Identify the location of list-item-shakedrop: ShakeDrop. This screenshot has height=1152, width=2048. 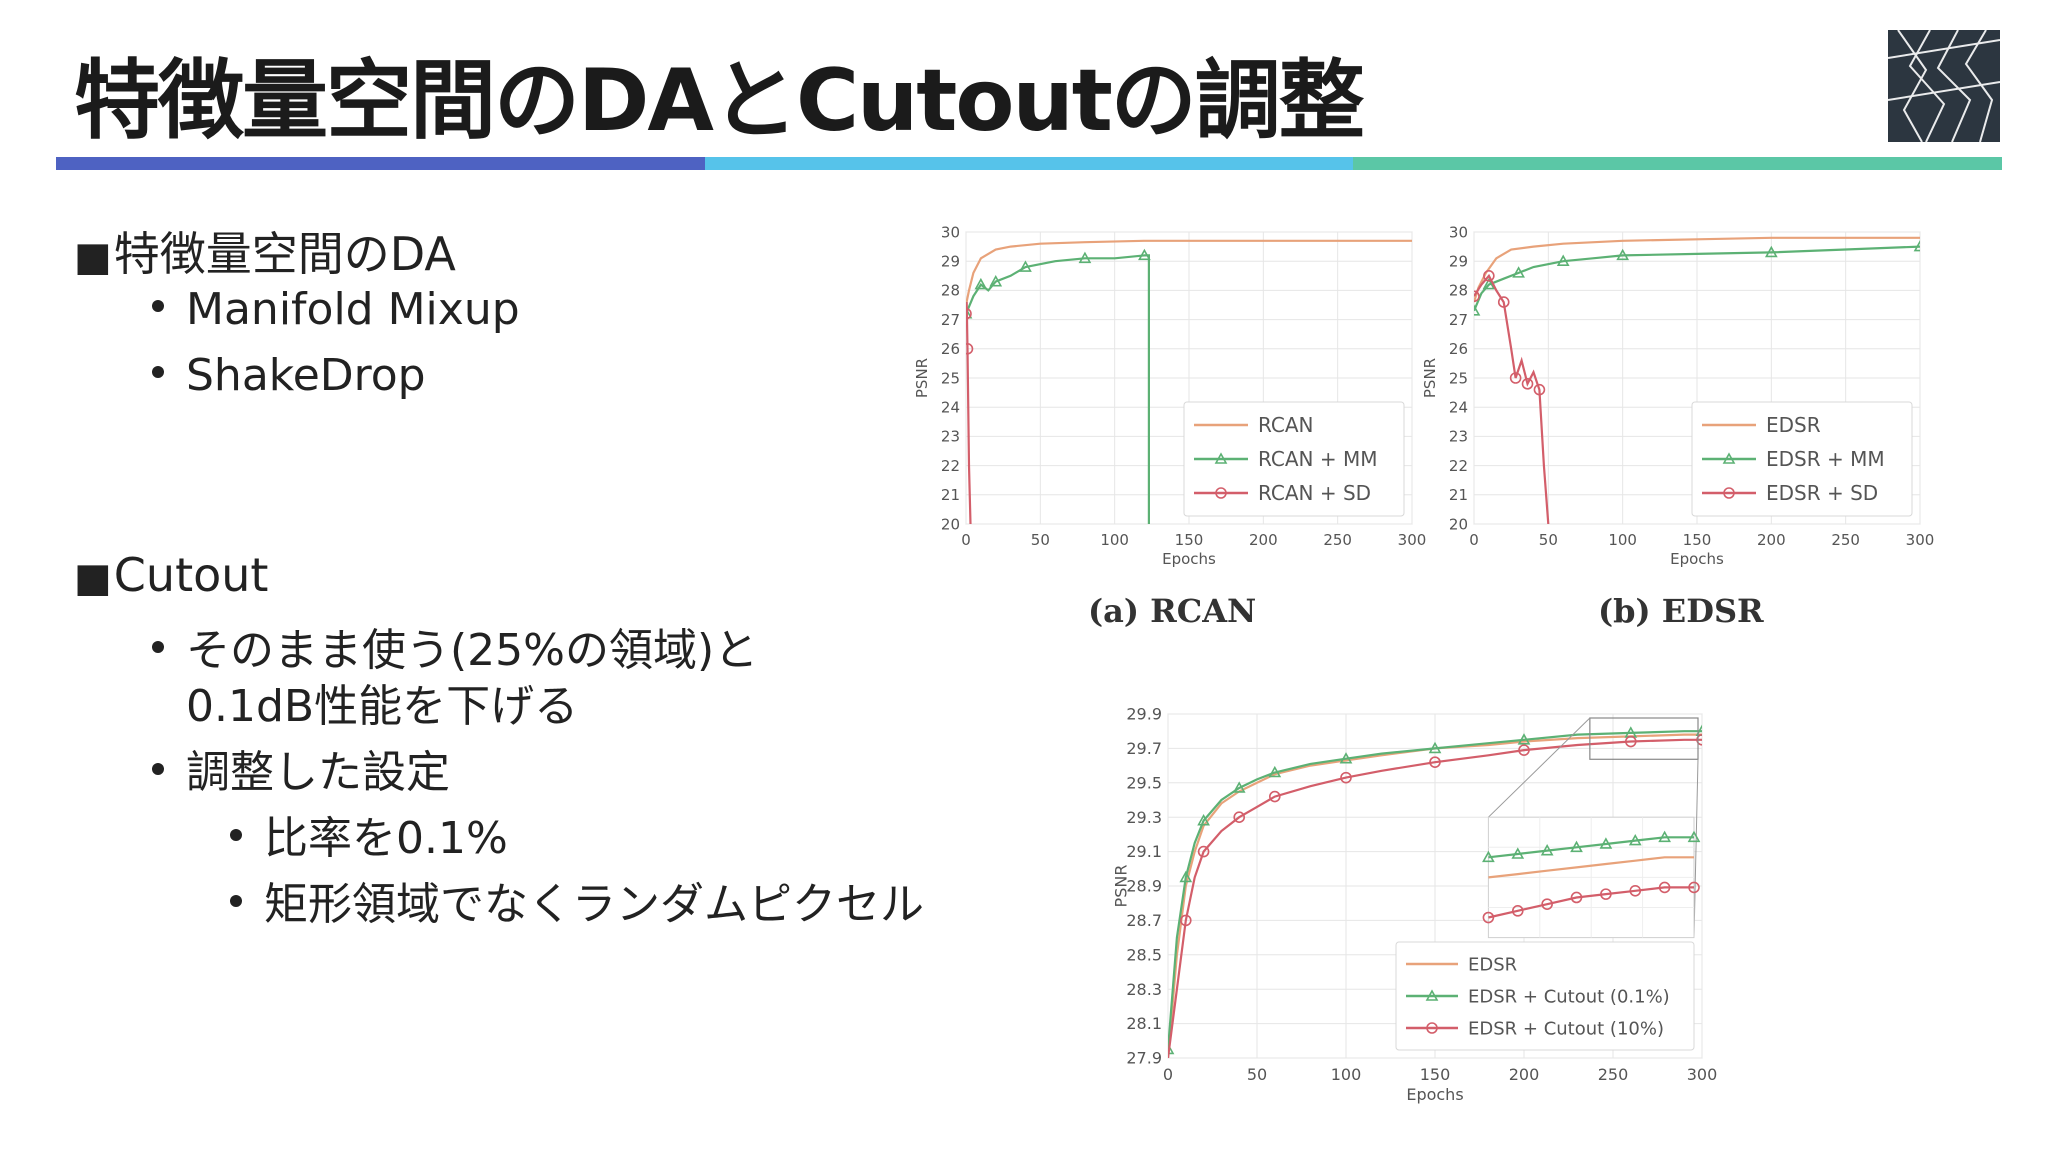
(289, 375).